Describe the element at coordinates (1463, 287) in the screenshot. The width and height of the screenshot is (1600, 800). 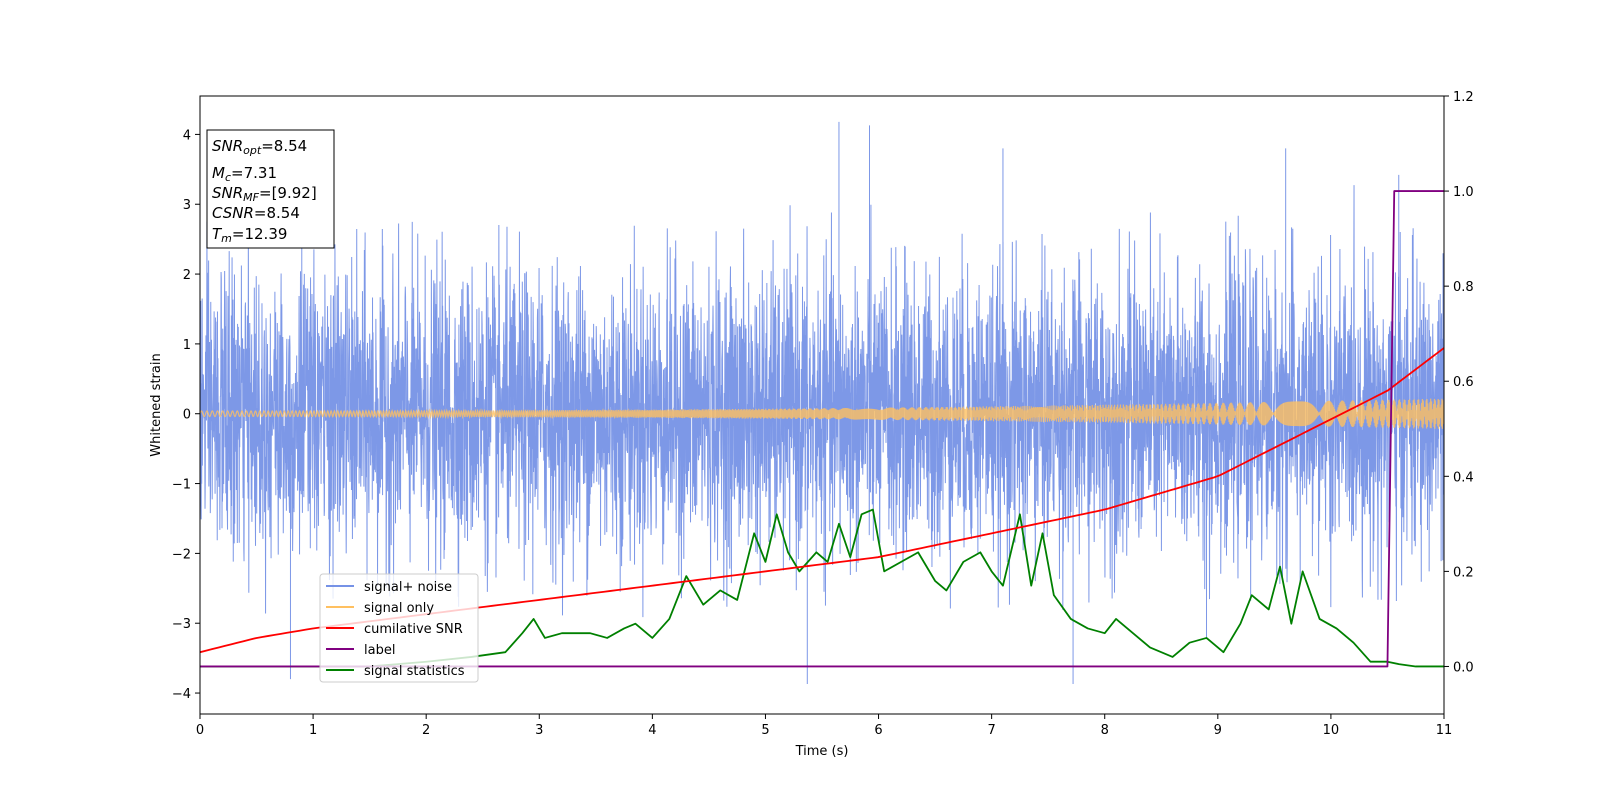
I see `y-right-tick-label: 0.8` at that location.